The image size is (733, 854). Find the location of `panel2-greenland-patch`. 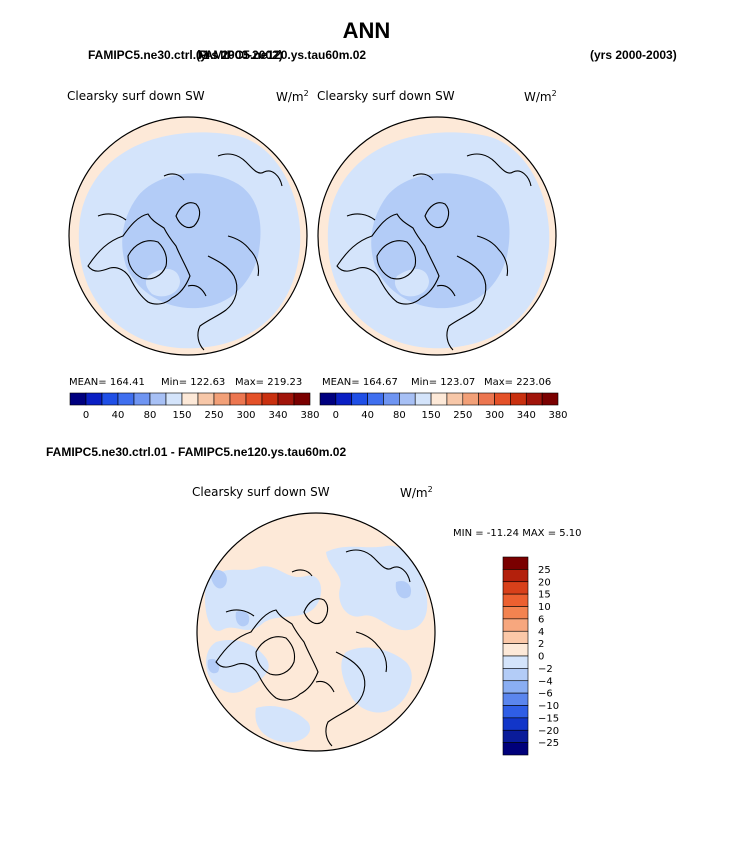

panel2-greenland-patch is located at coordinates (411, 283).